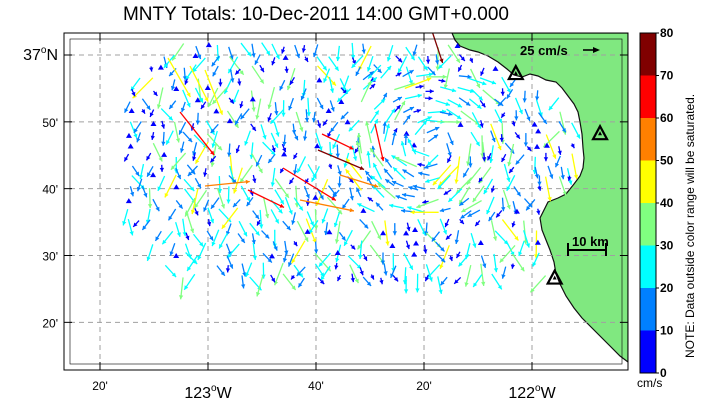 The height and width of the screenshot is (407, 702). Describe the element at coordinates (667, 118) in the screenshot. I see `colorbar-tick: 60` at that location.